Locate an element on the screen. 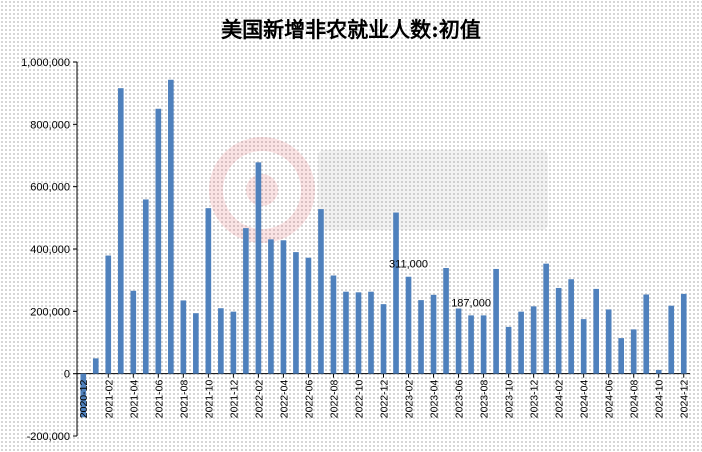 The image size is (702, 452). x-tick-label: 2024-02 is located at coordinates (560, 399).